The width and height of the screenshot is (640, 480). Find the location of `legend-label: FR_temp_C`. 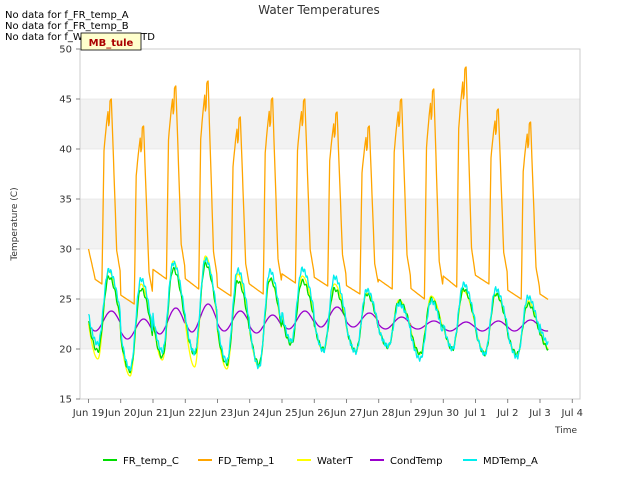

legend-label: FR_temp_C is located at coordinates (151, 461).